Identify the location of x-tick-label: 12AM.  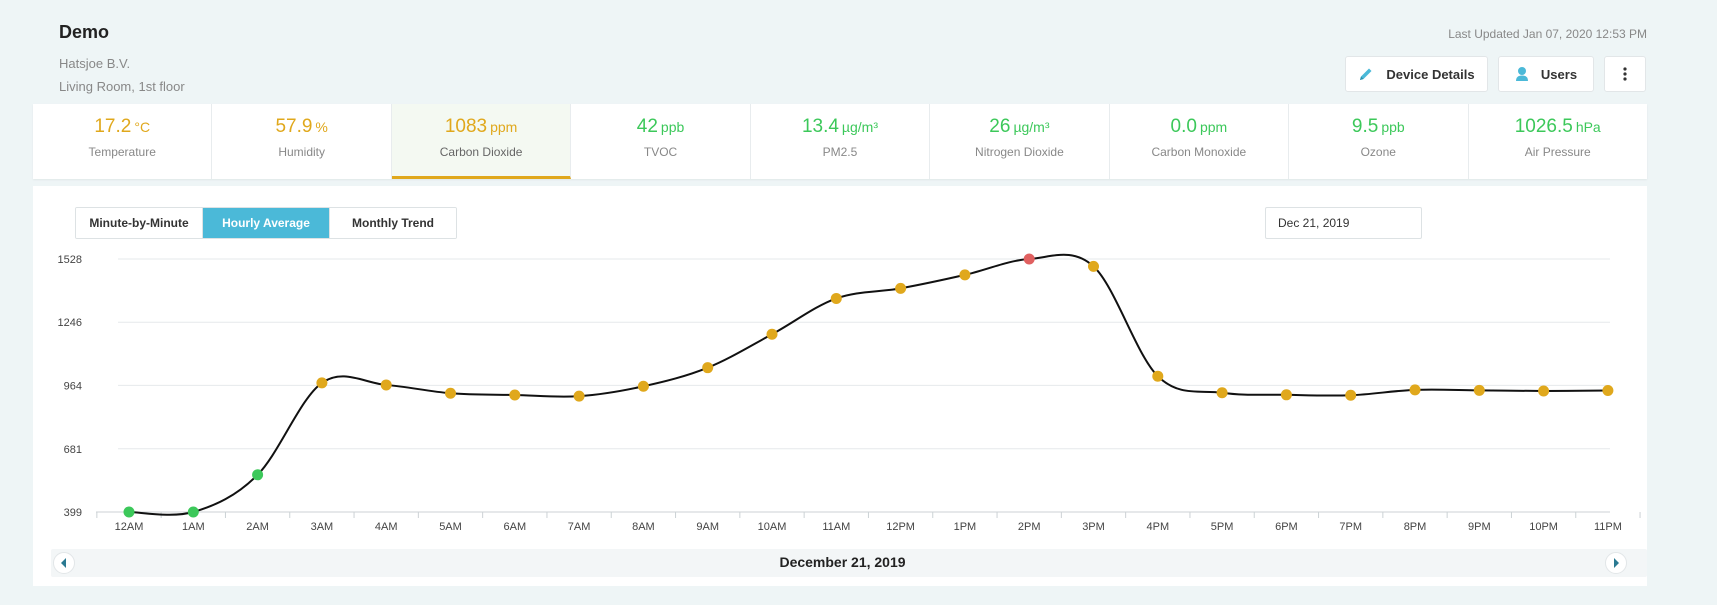
(129, 527).